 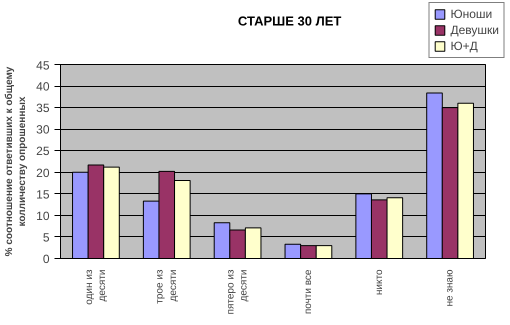 I want to click on x-tick-label: один из десяти, so click(x=96, y=287).